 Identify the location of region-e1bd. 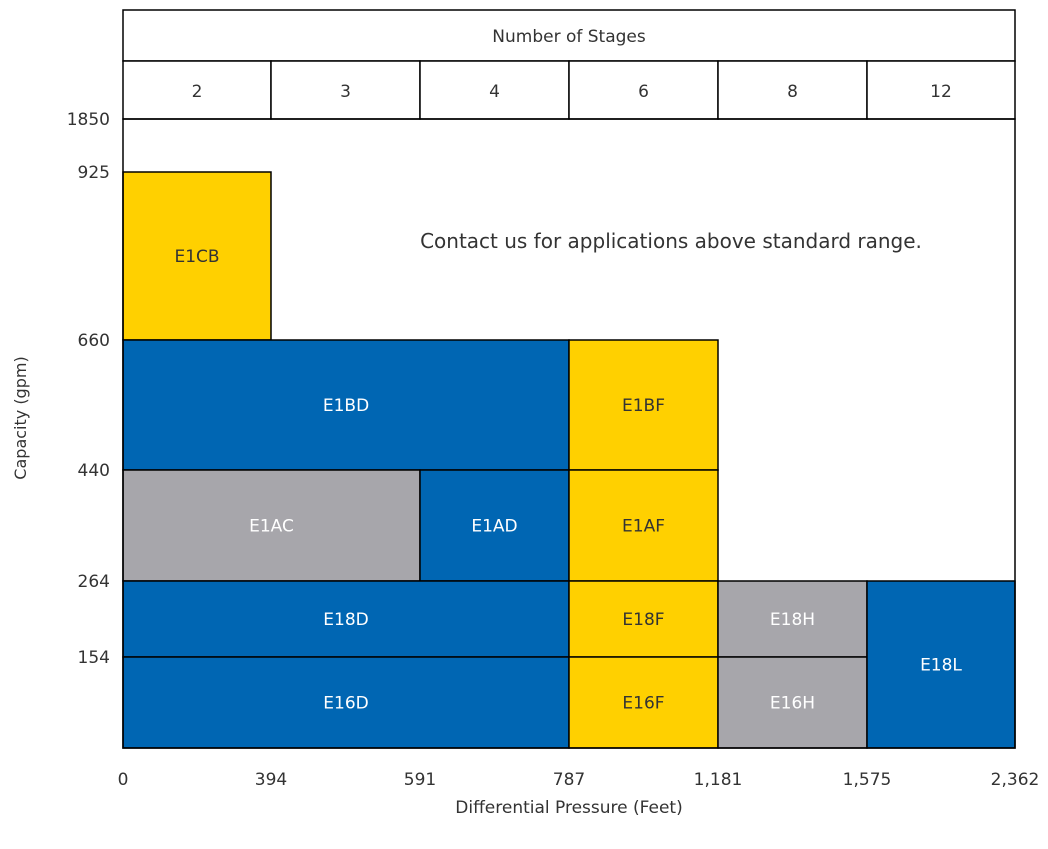
(346, 405).